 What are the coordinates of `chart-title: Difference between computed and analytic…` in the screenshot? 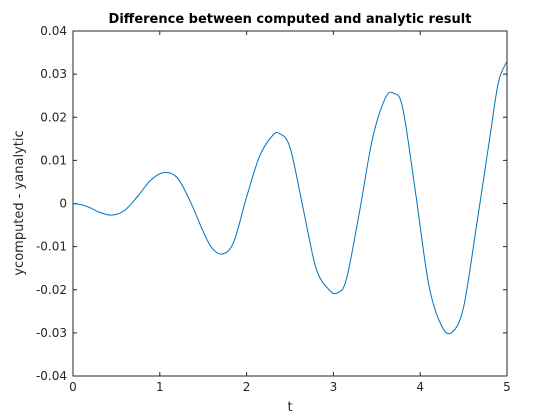 It's located at (290, 19).